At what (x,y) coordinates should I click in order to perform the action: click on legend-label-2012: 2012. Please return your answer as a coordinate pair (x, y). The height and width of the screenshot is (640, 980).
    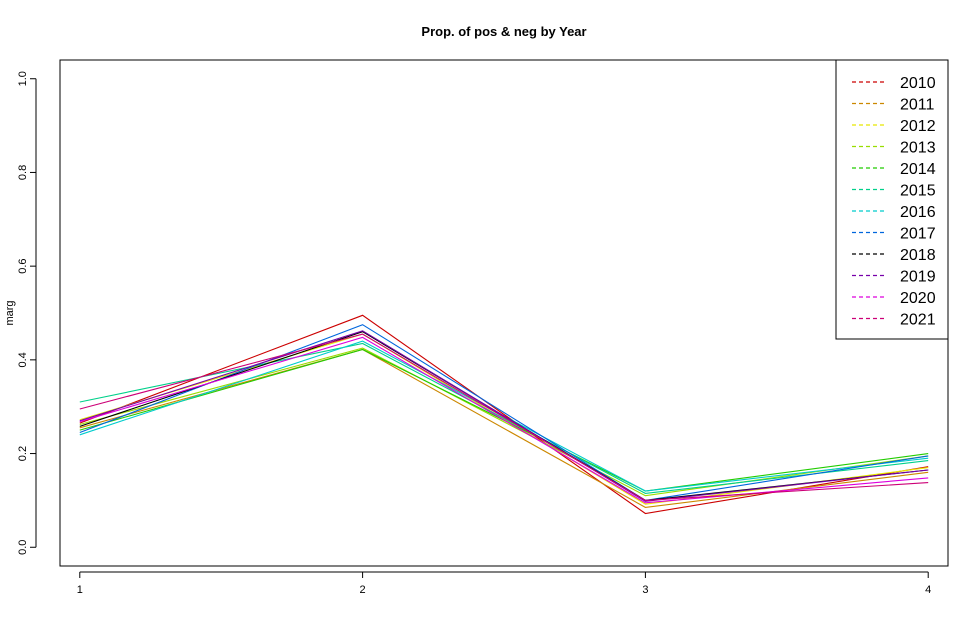
    Looking at the image, I should click on (918, 126).